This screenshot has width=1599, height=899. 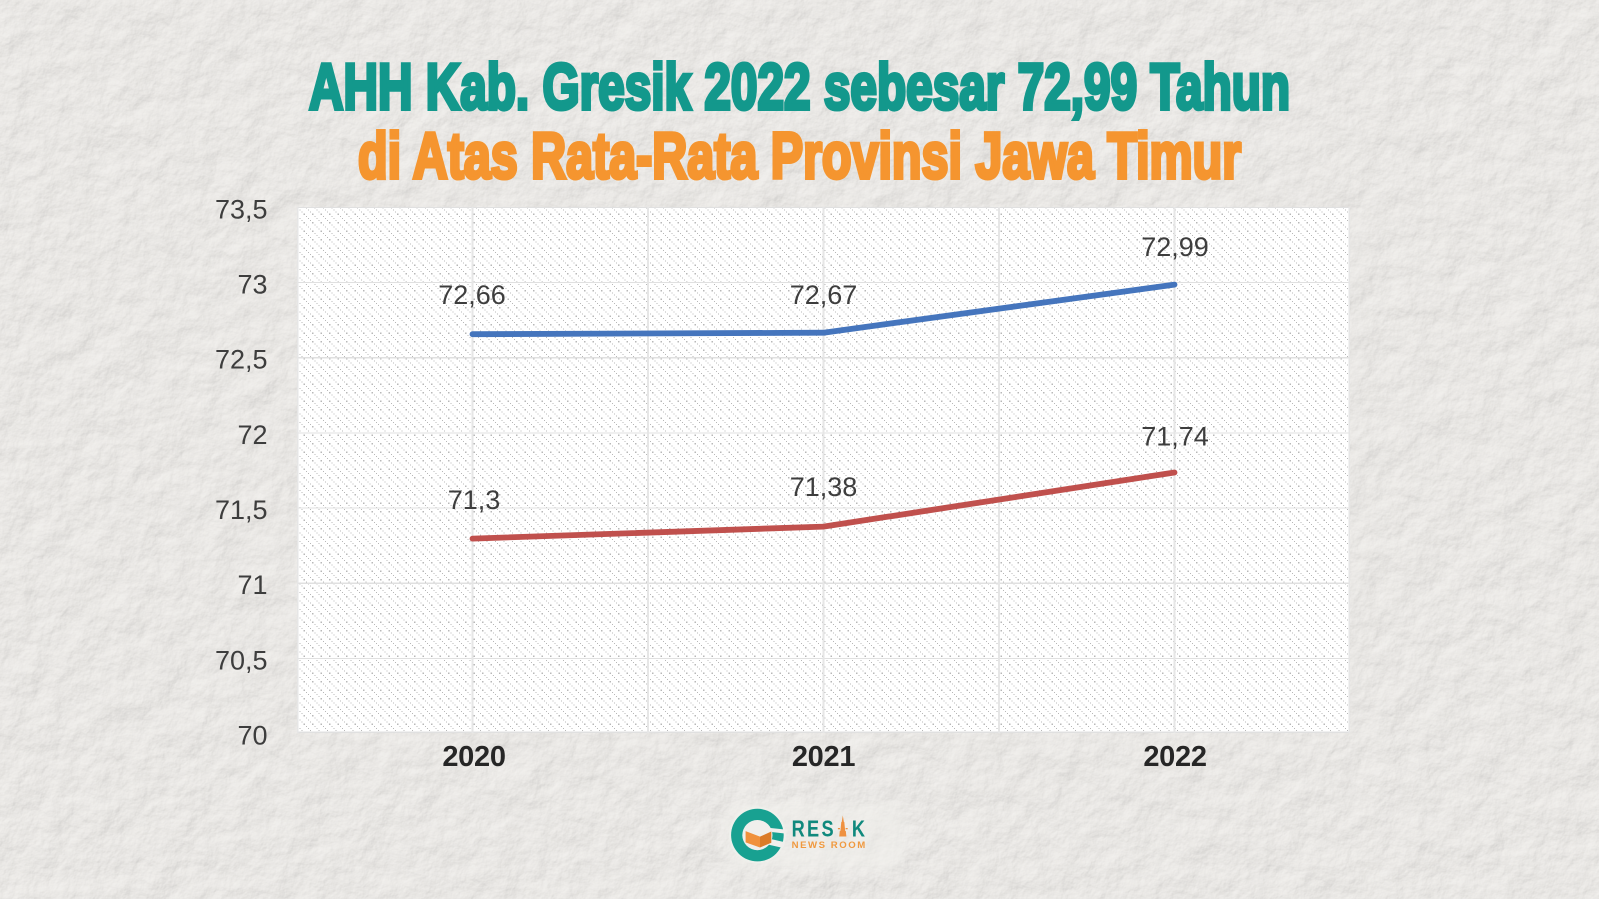 I want to click on svg-text: 72,67, so click(x=824, y=295).